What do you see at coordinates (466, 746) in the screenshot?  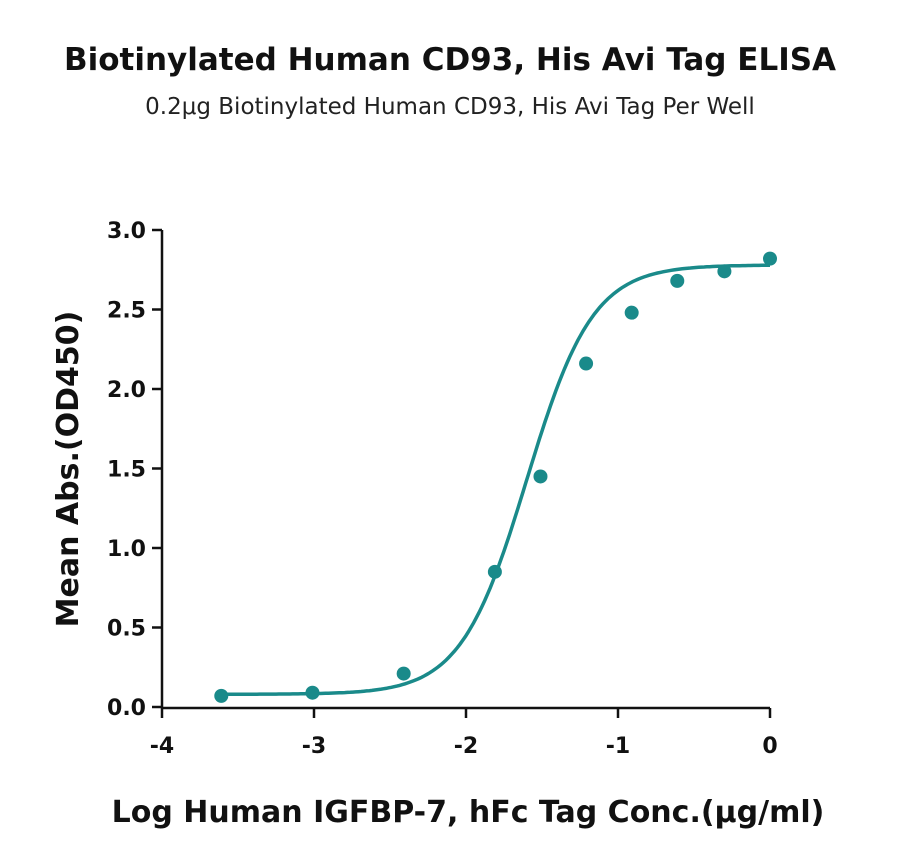 I see `x-tick-label: -2` at bounding box center [466, 746].